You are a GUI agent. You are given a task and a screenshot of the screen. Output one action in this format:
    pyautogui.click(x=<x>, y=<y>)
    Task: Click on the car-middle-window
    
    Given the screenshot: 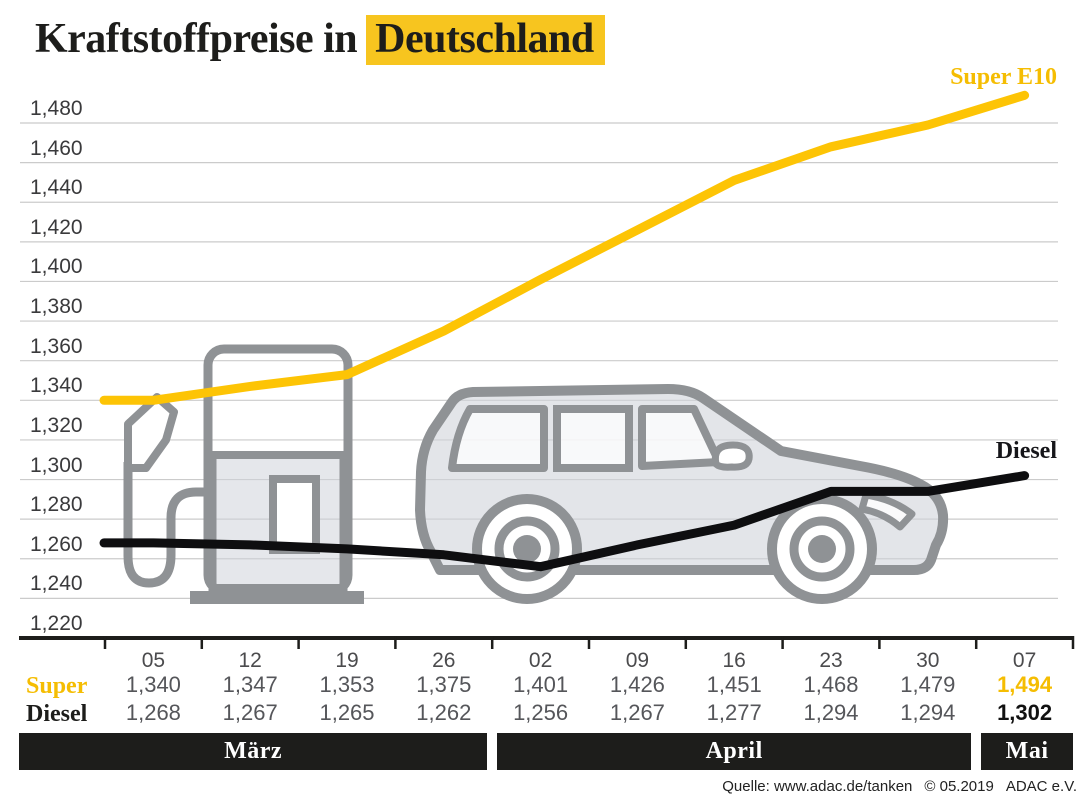 What is the action you would take?
    pyautogui.click(x=593, y=438)
    